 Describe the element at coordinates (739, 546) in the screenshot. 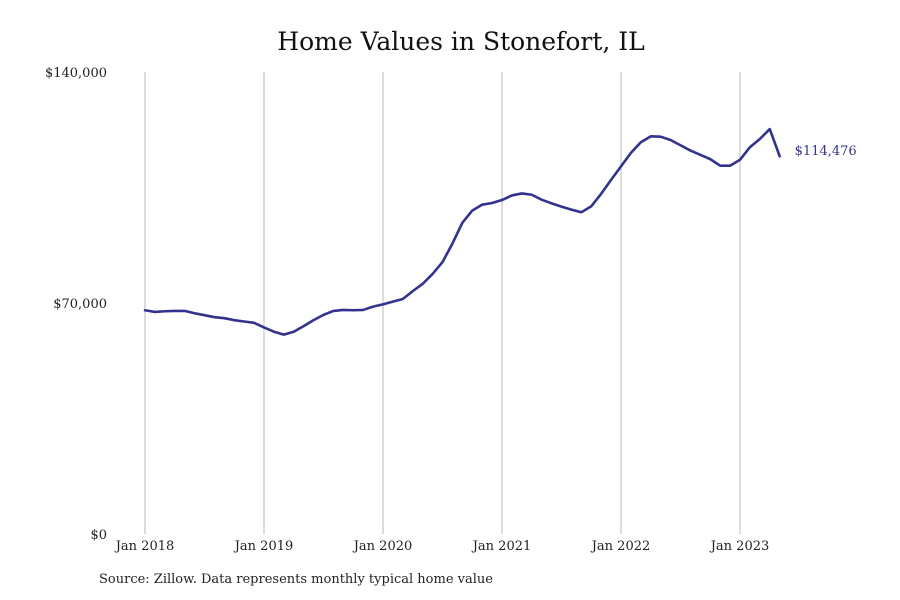

I see `x-tick-label: Jan 2023` at that location.